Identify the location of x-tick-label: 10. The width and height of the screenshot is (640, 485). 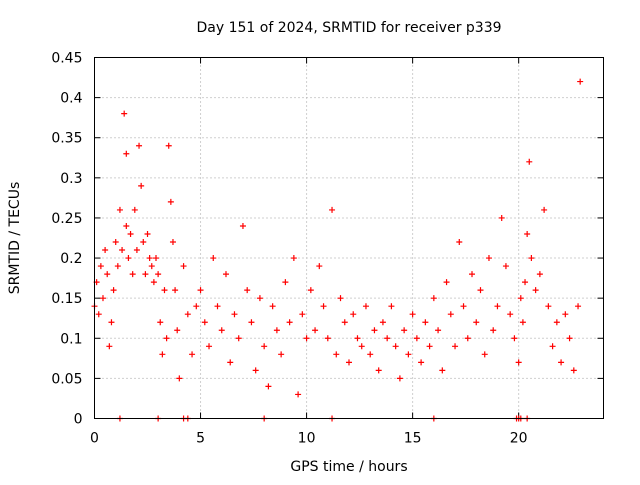
(307, 439).